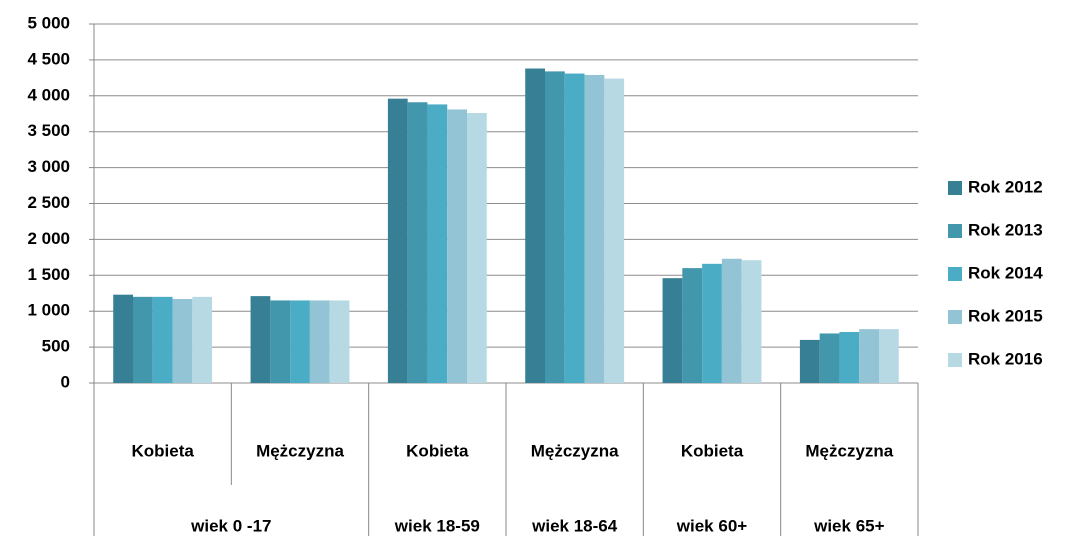  Describe the element at coordinates (437, 525) in the screenshot. I see `group-label: wiek 18-59` at that location.